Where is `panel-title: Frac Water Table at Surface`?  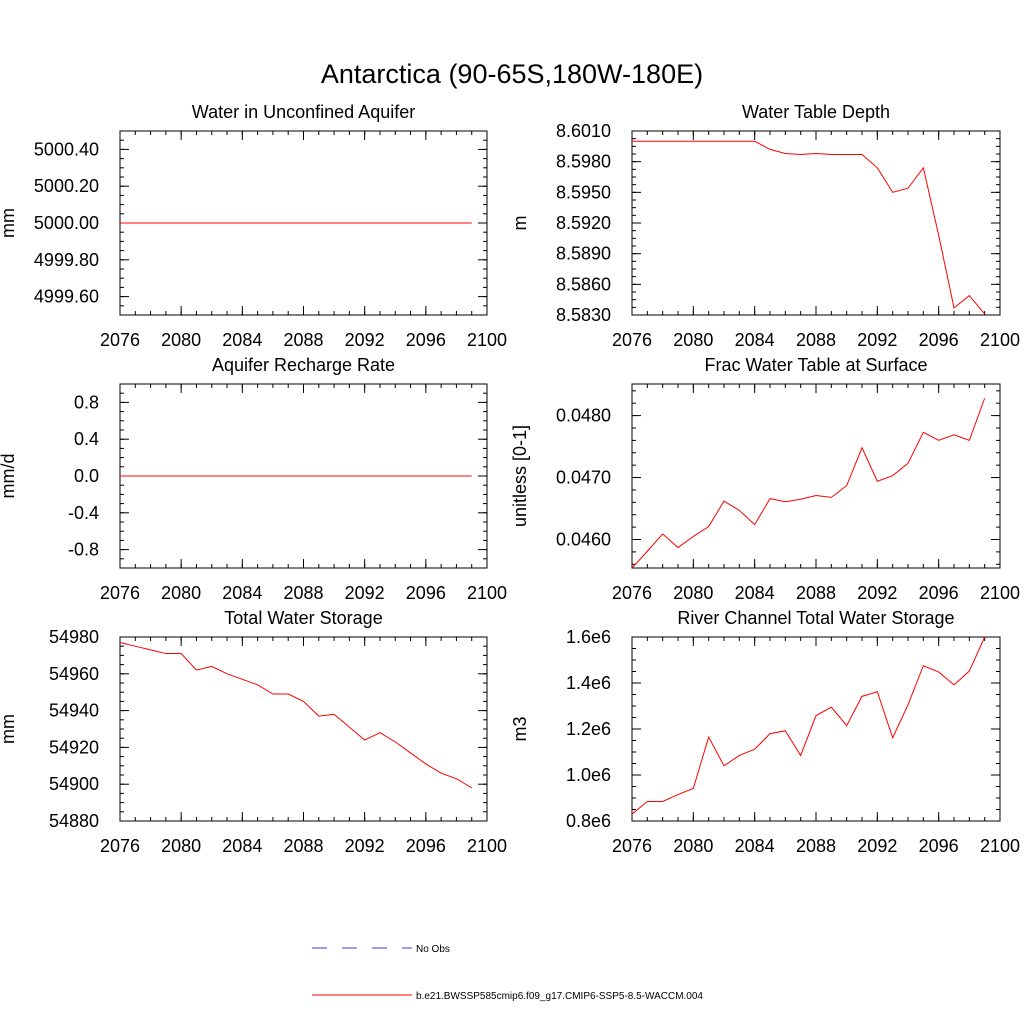 panel-title: Frac Water Table at Surface is located at coordinates (815, 365).